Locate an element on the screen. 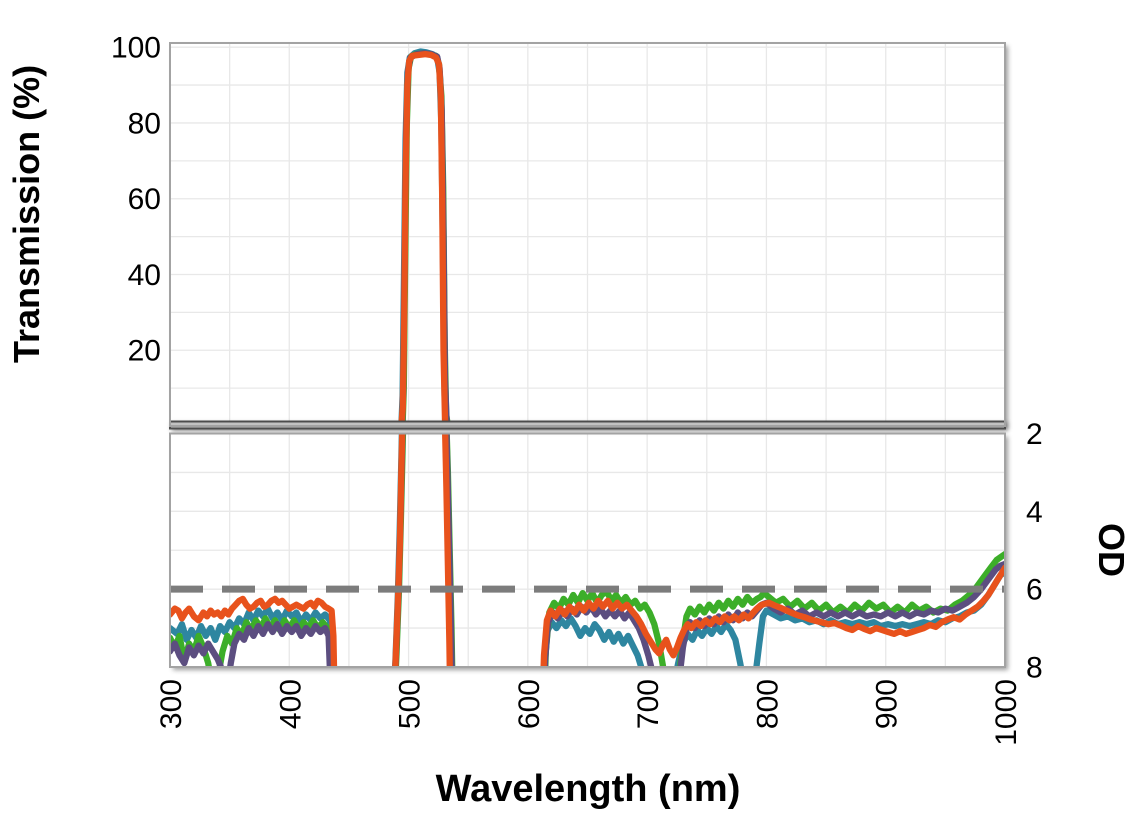  od-tick-label: 6 is located at coordinates (1034, 590).